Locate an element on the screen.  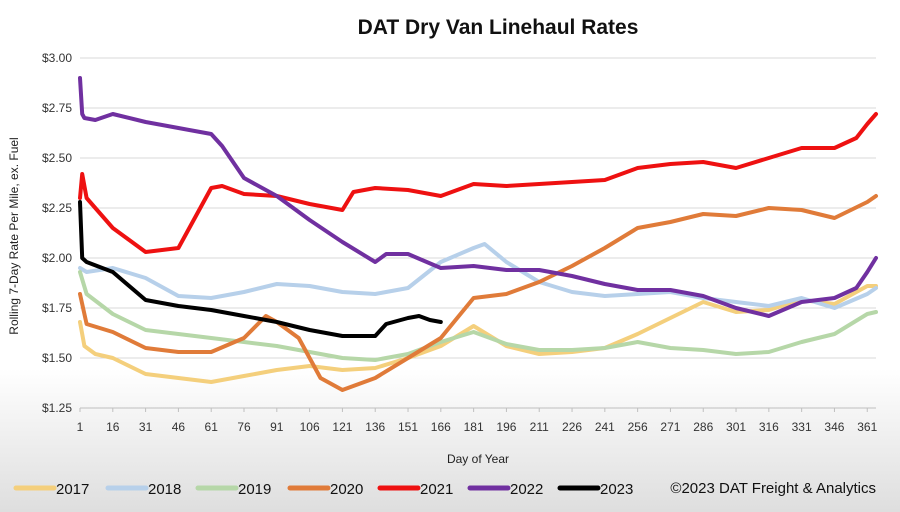
x-tick-label: 331 is located at coordinates (802, 427).